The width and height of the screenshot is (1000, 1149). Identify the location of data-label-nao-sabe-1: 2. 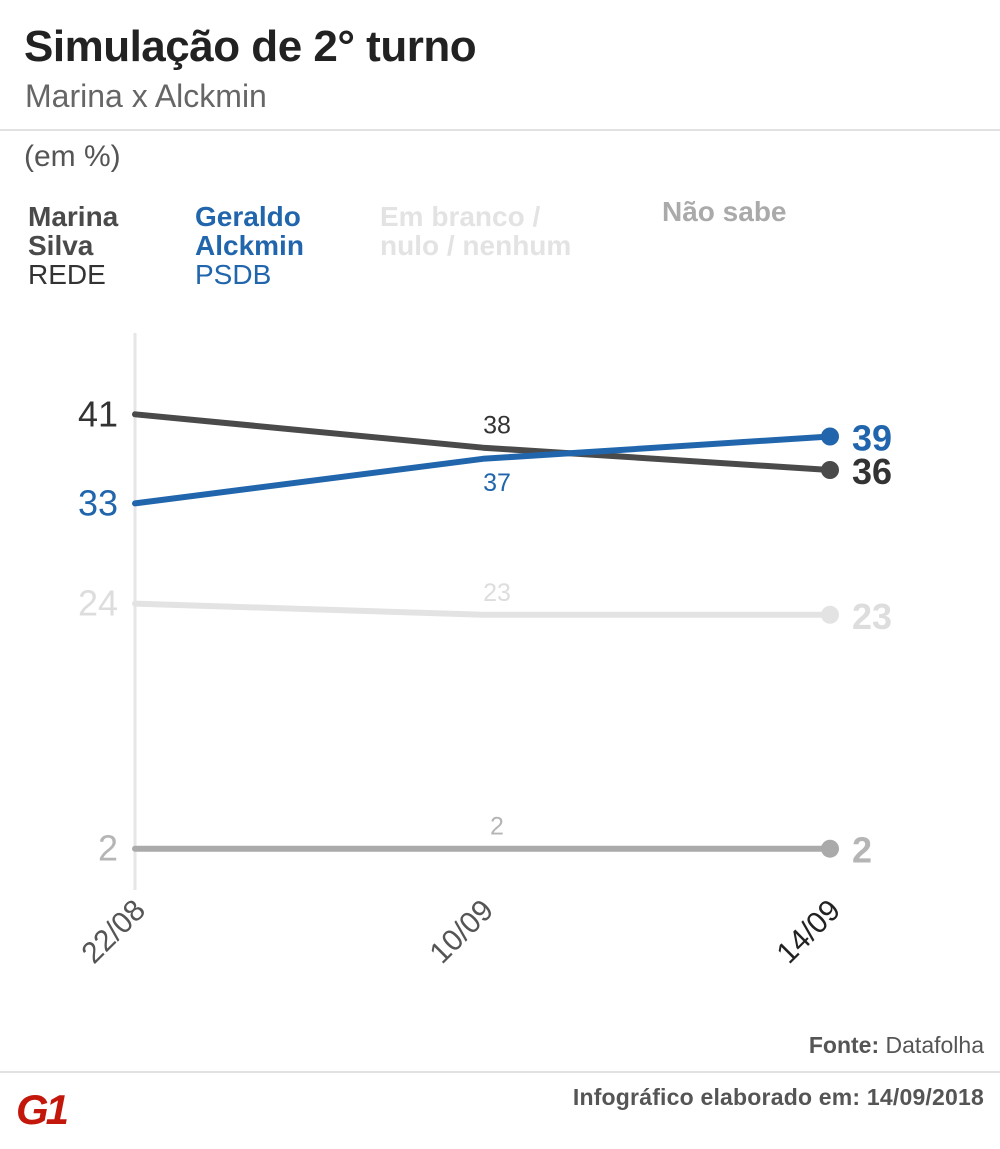
(108, 848).